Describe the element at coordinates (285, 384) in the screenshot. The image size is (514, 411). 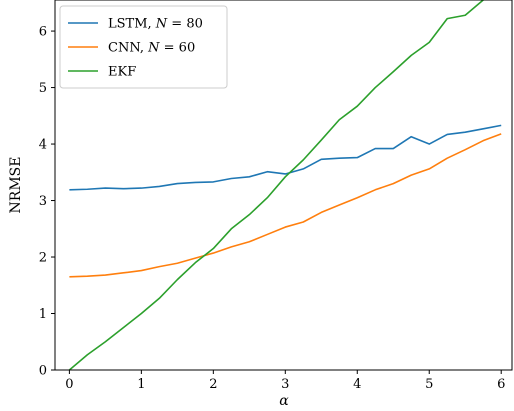
I see `x-tick-label: 3` at that location.